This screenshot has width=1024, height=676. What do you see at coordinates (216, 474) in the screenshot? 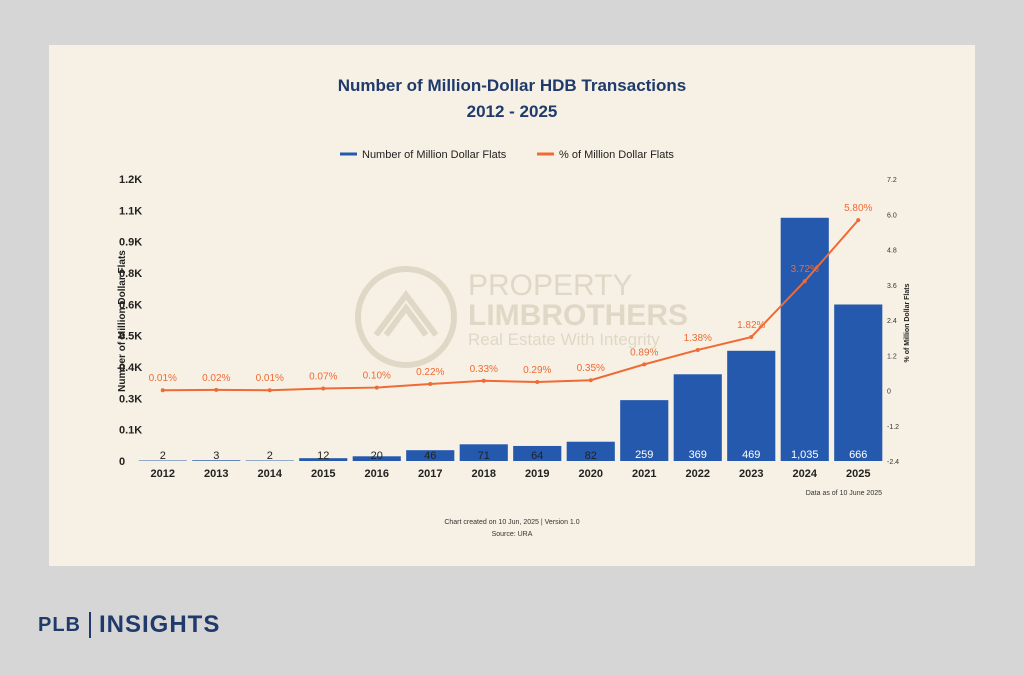
I see `x-tick-label: 2013` at bounding box center [216, 474].